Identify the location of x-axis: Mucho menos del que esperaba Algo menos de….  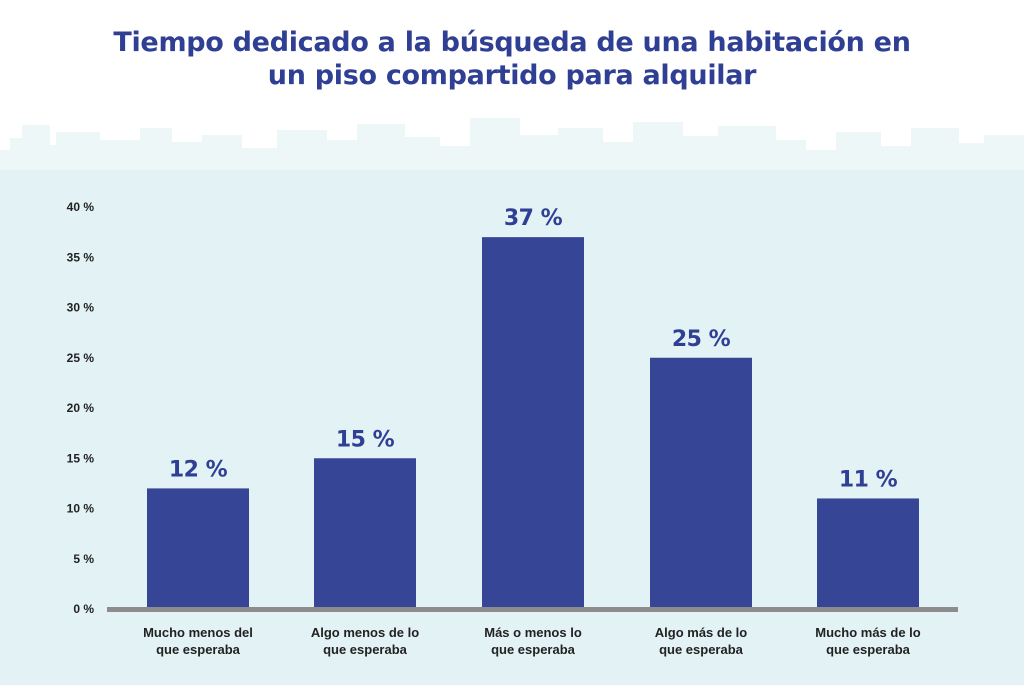
(532, 632).